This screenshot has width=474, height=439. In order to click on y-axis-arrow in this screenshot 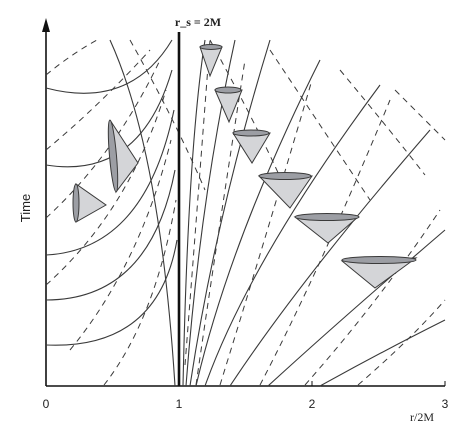, I will do `click(46, 25)`.